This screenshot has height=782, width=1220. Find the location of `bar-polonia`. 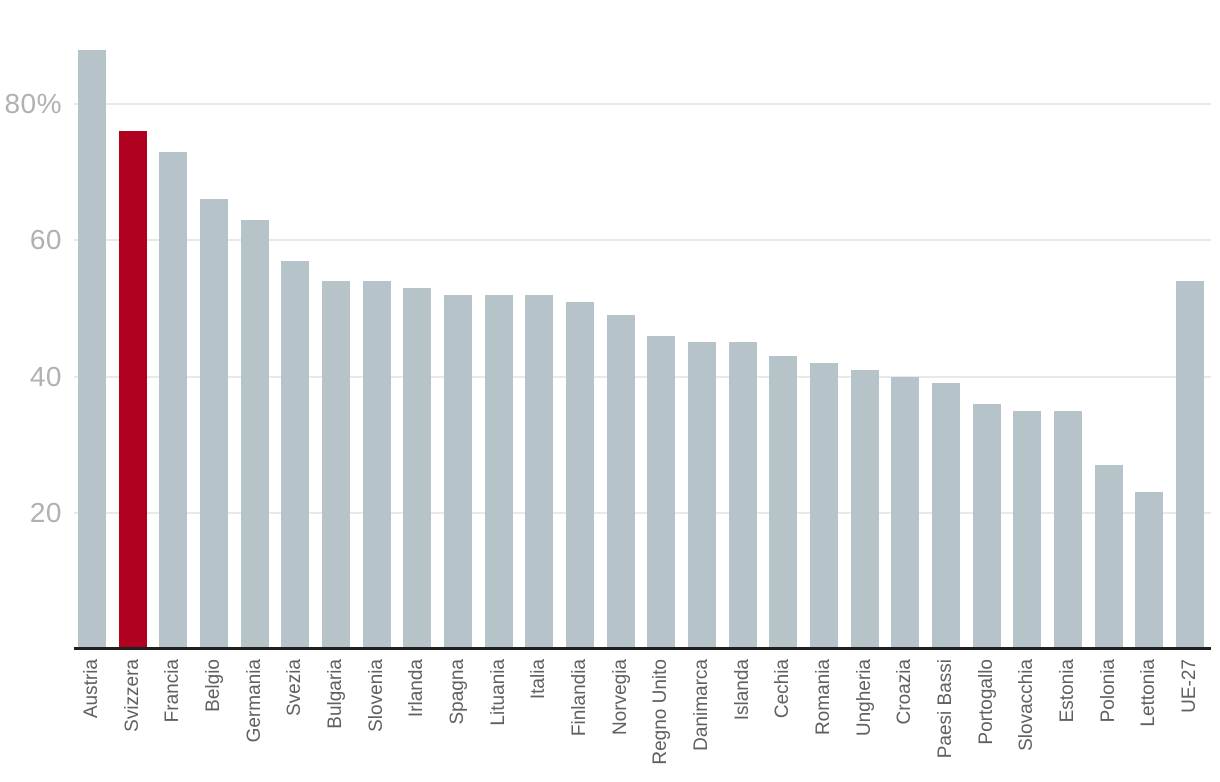

bar-polonia is located at coordinates (1108, 557).